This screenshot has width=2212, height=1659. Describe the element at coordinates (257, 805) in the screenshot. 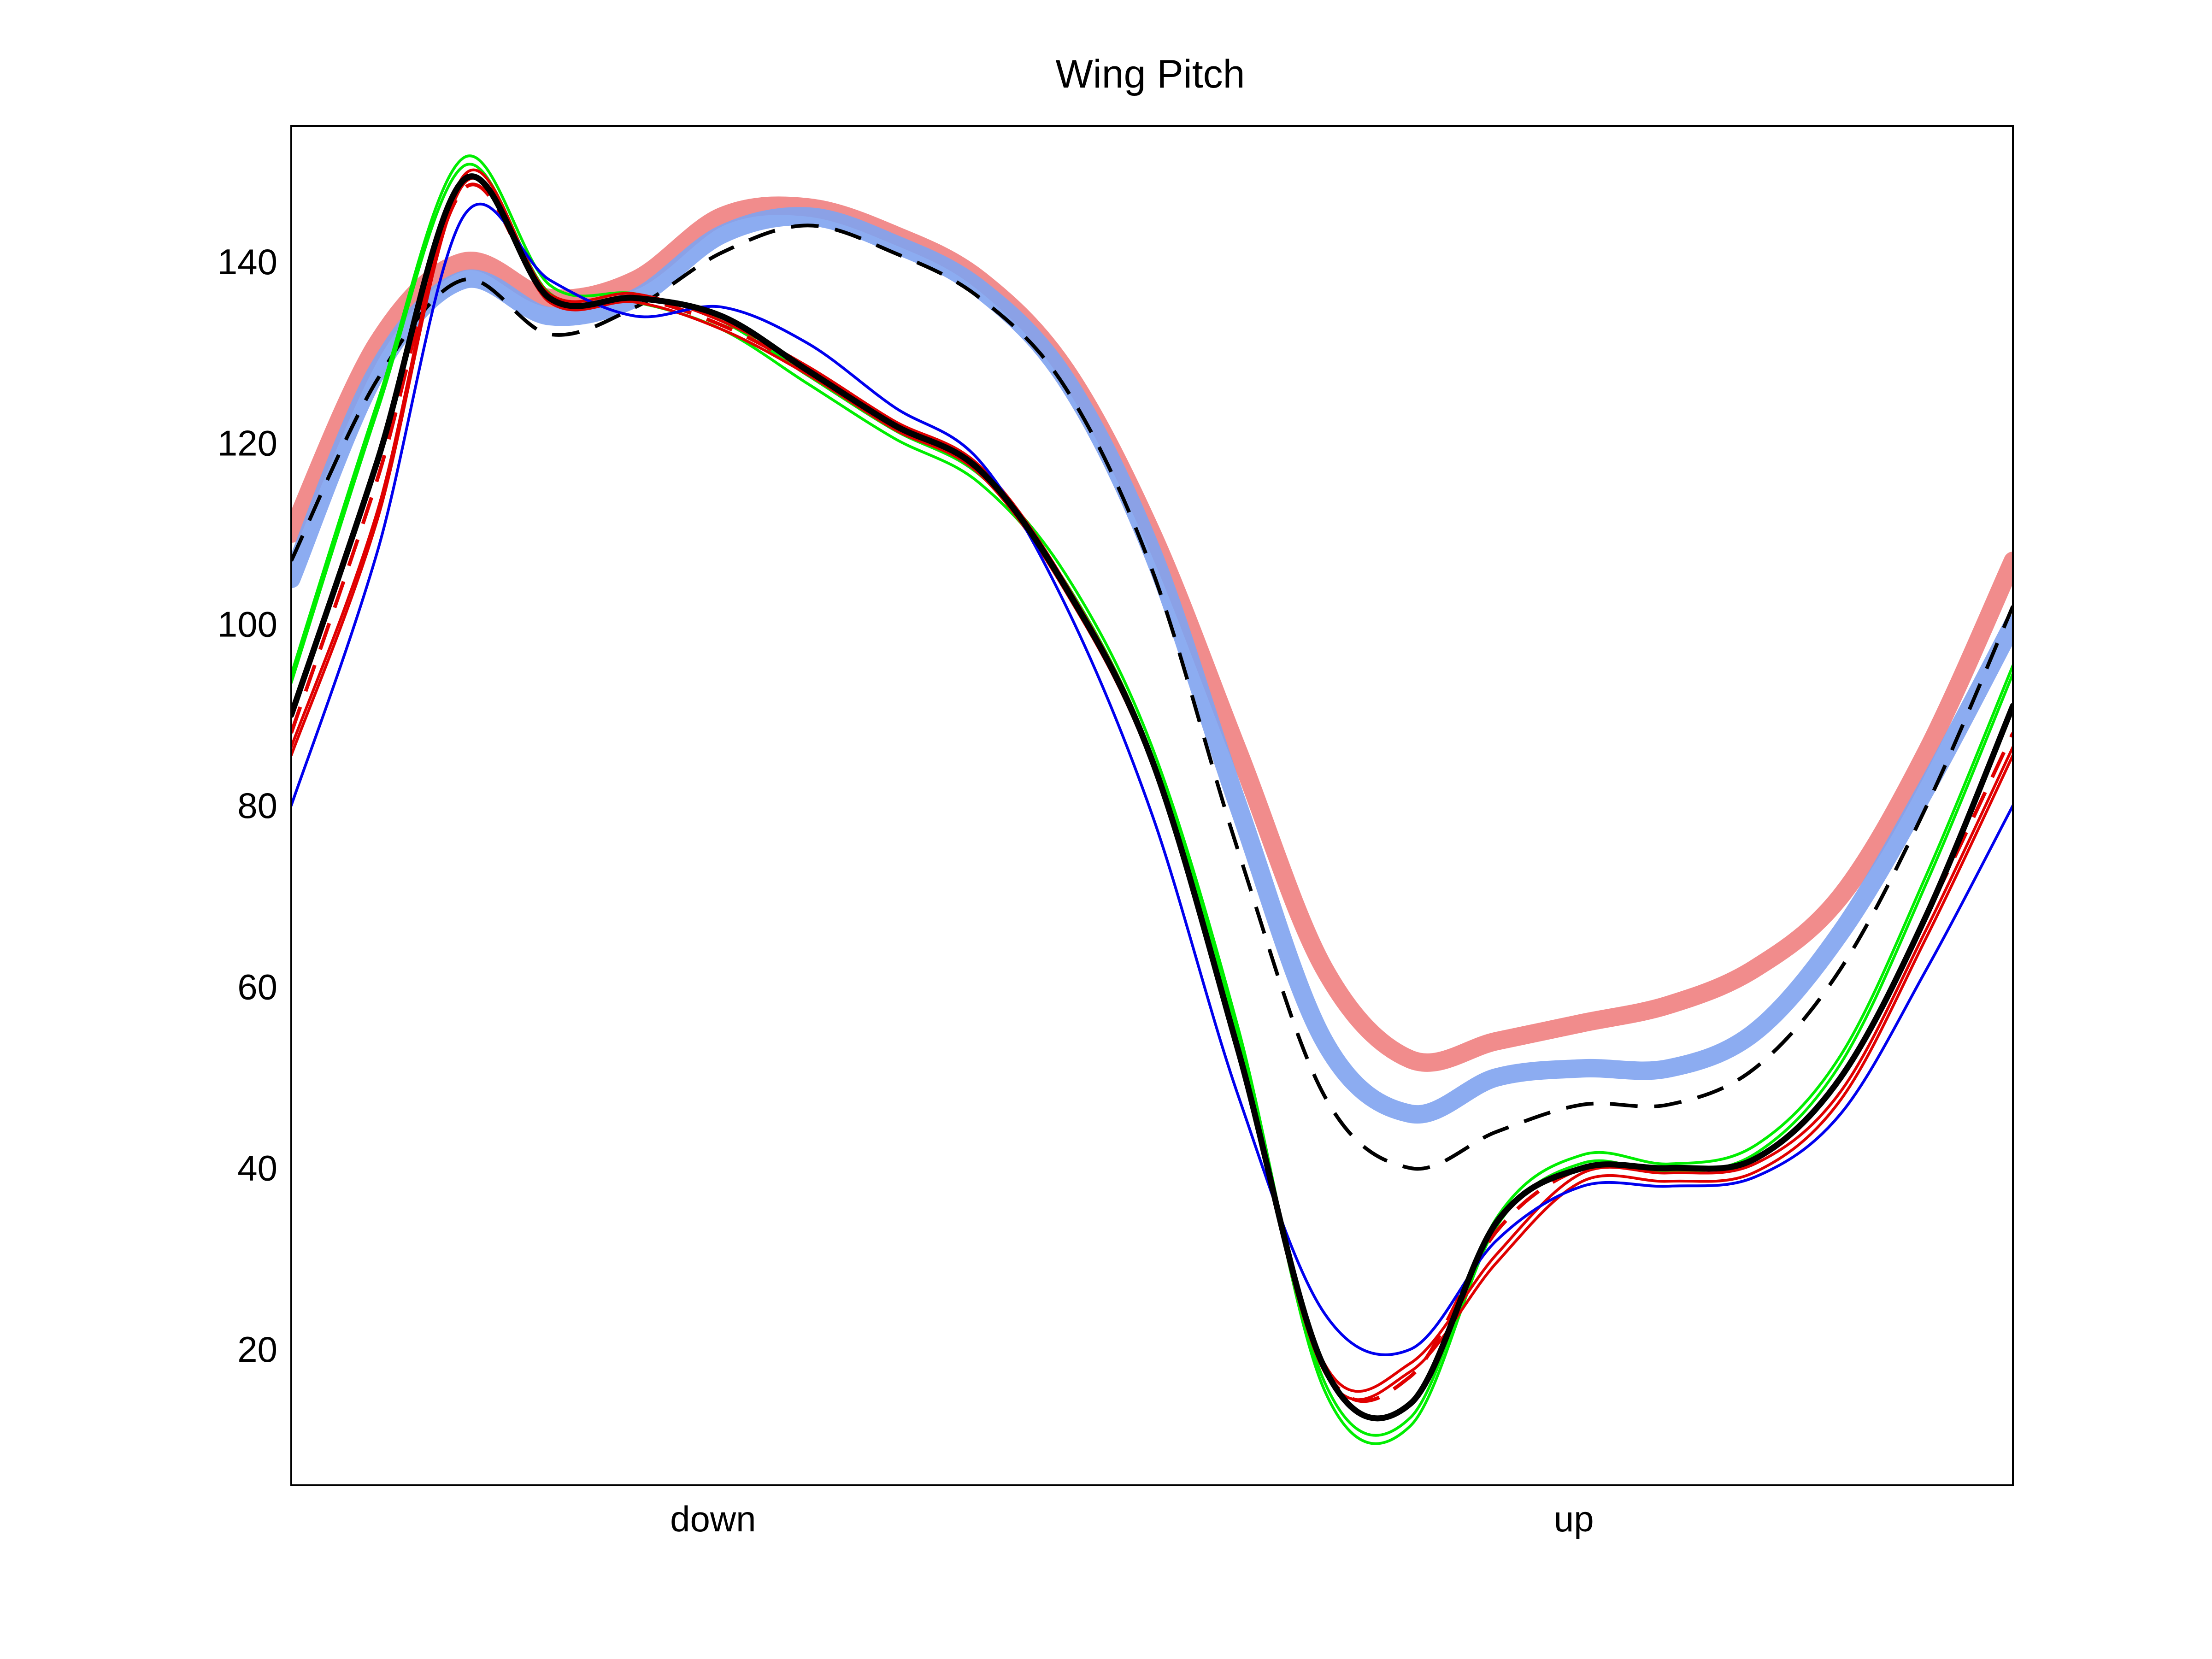

I see `y-tick-label: 80` at that location.